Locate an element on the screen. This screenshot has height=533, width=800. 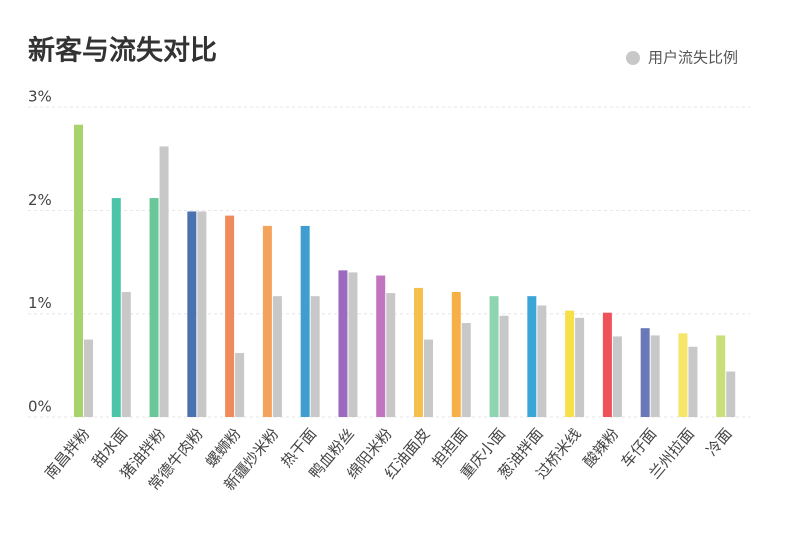
y-tick-label: 1% is located at coordinates (40, 303).